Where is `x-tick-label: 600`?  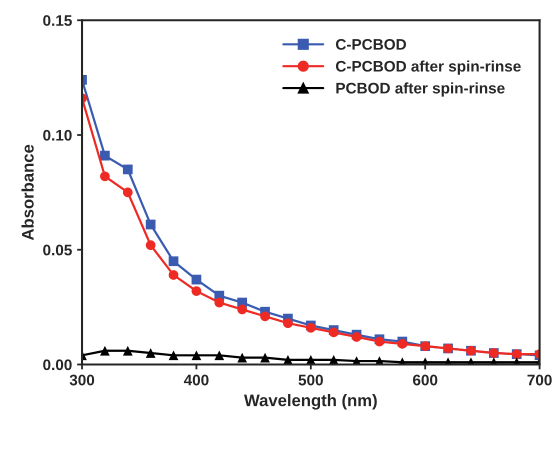 x-tick-label: 600 is located at coordinates (425, 380).